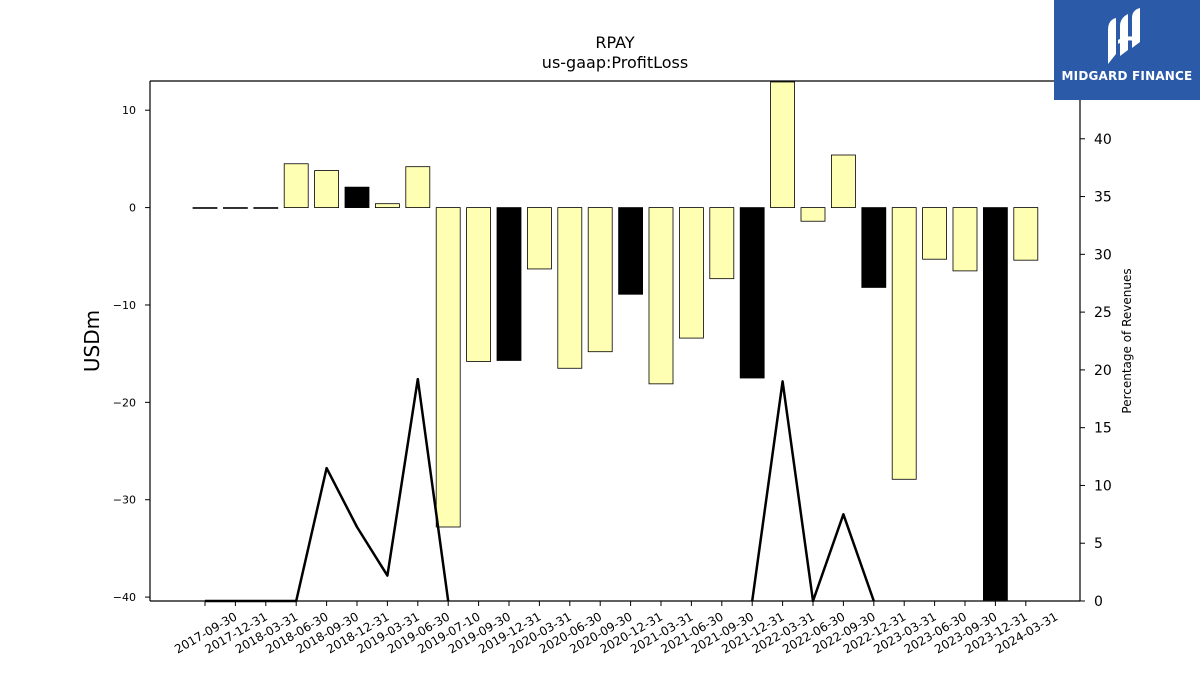 The image size is (1200, 675). What do you see at coordinates (1103, 486) in the screenshot?
I see `y2-tick-label: 10` at bounding box center [1103, 486].